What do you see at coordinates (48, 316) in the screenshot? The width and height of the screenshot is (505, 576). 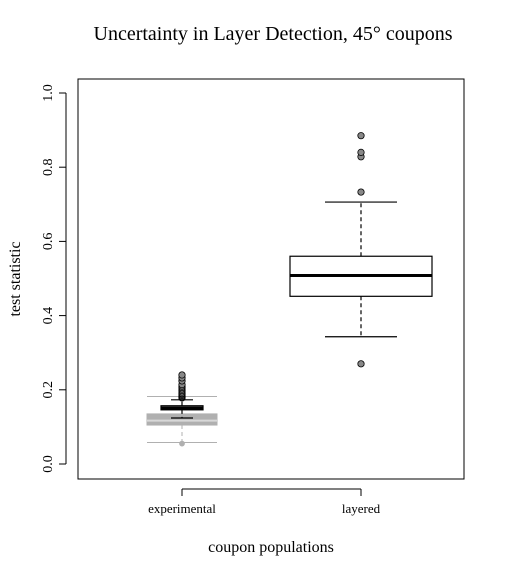 I see `y-tick-label-2: 0.4` at bounding box center [48, 316].